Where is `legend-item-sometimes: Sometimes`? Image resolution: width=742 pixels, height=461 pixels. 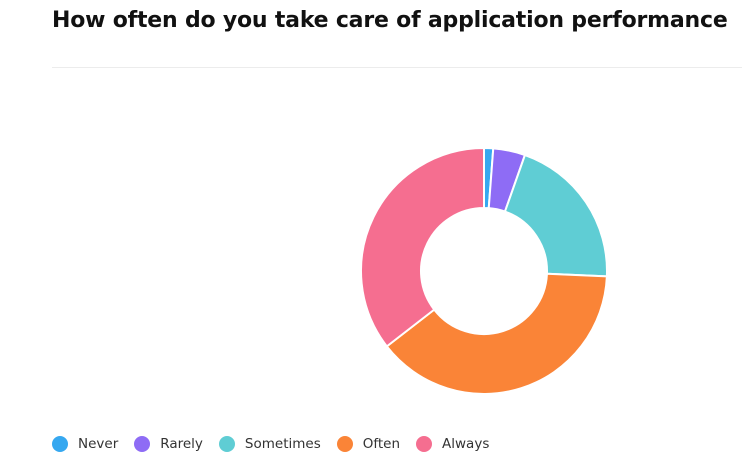
legend-item-sometimes: Sometimes is located at coordinates (269, 444).